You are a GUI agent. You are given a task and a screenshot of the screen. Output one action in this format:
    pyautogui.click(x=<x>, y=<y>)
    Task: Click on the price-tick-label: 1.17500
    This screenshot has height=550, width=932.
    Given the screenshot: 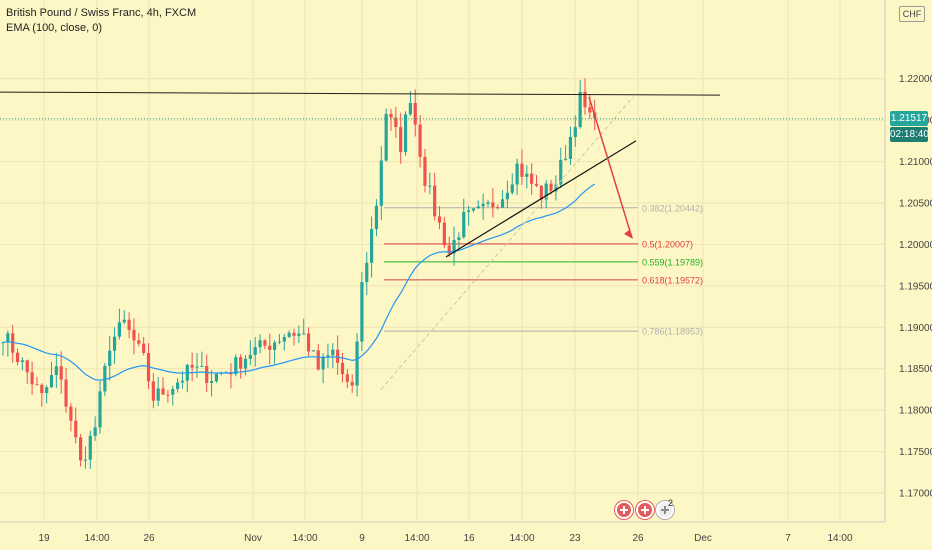 What is the action you would take?
    pyautogui.click(x=915, y=452)
    